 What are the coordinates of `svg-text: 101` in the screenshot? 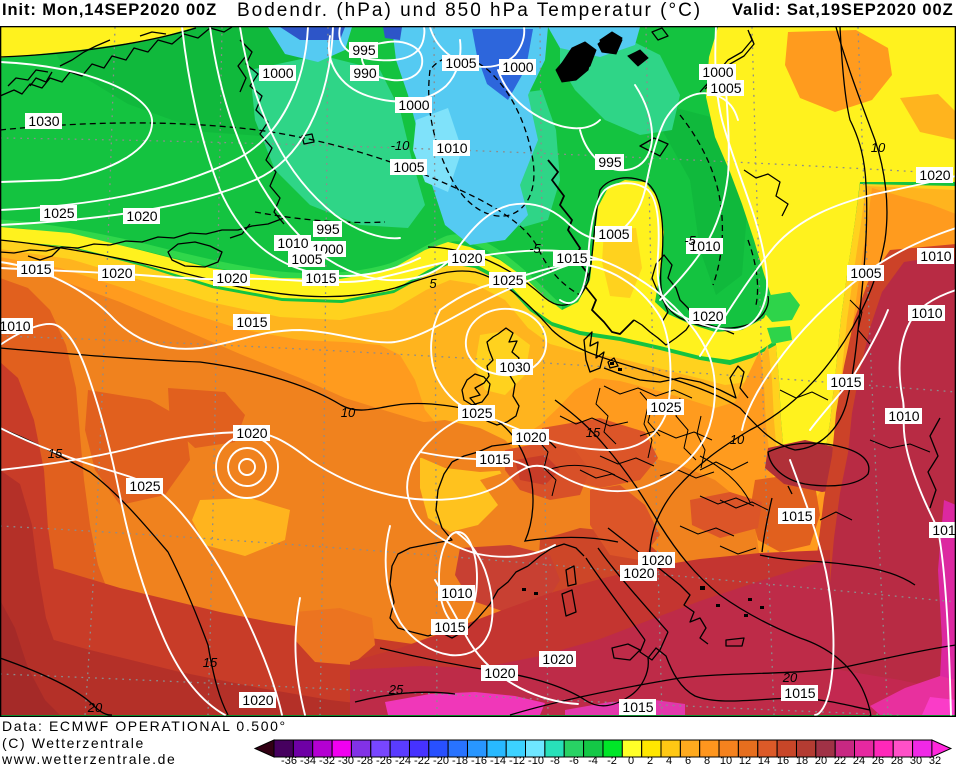 It's located at (944, 530).